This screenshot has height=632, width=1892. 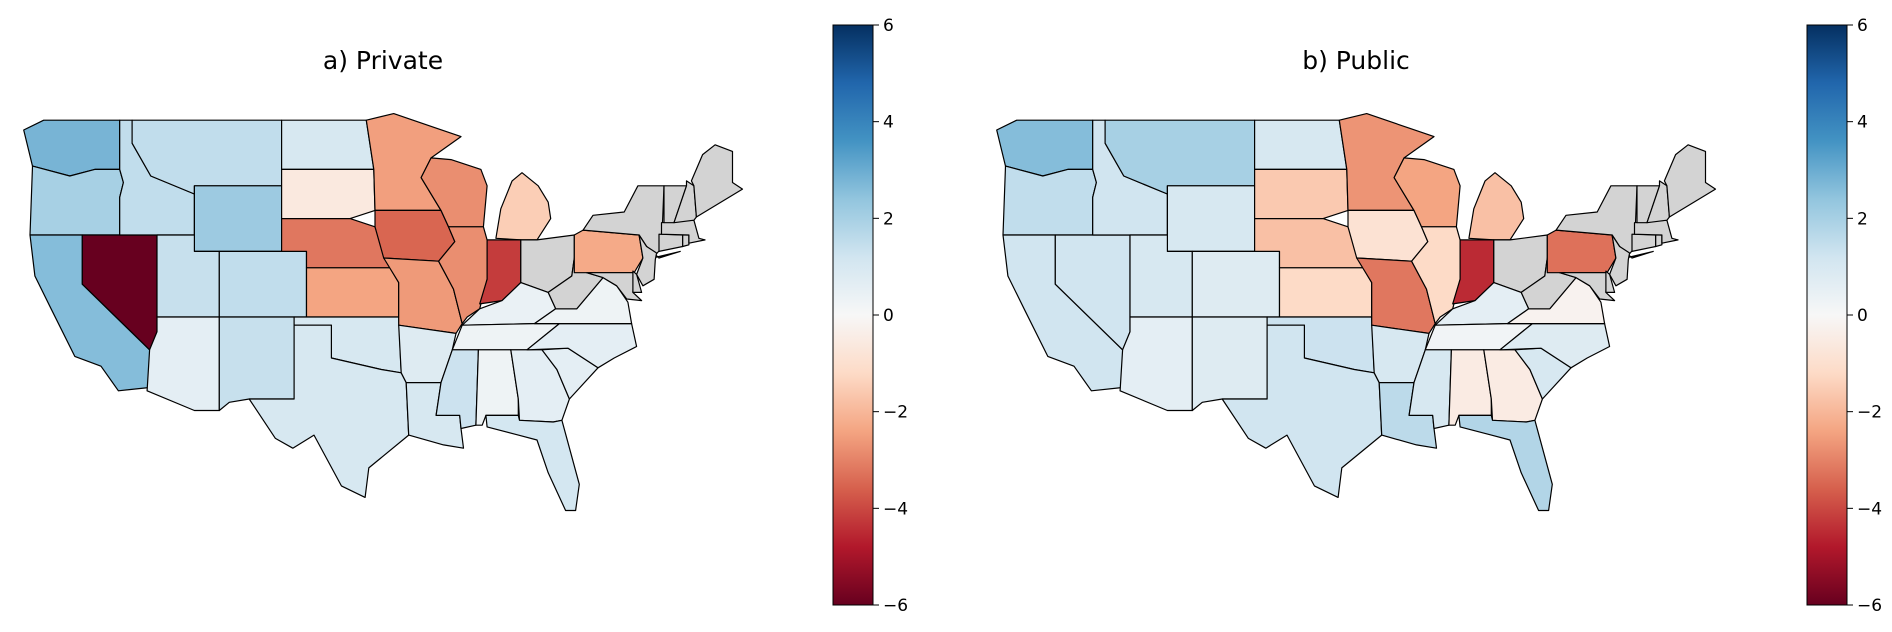 What do you see at coordinates (383, 60) in the screenshot?
I see `panel-title-private: a) Private` at bounding box center [383, 60].